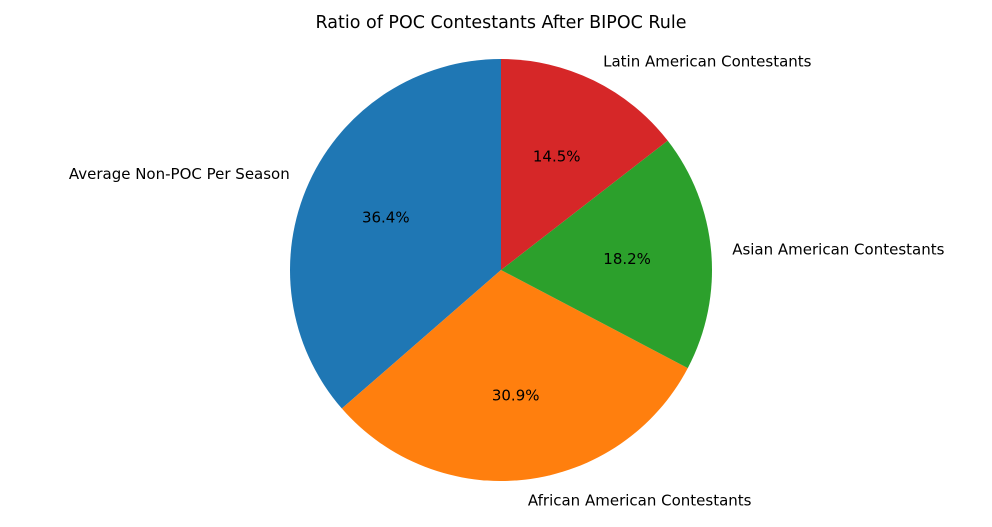  What do you see at coordinates (557, 156) in the screenshot?
I see `pct-label-latin-american-contestants: 14.5%` at bounding box center [557, 156].